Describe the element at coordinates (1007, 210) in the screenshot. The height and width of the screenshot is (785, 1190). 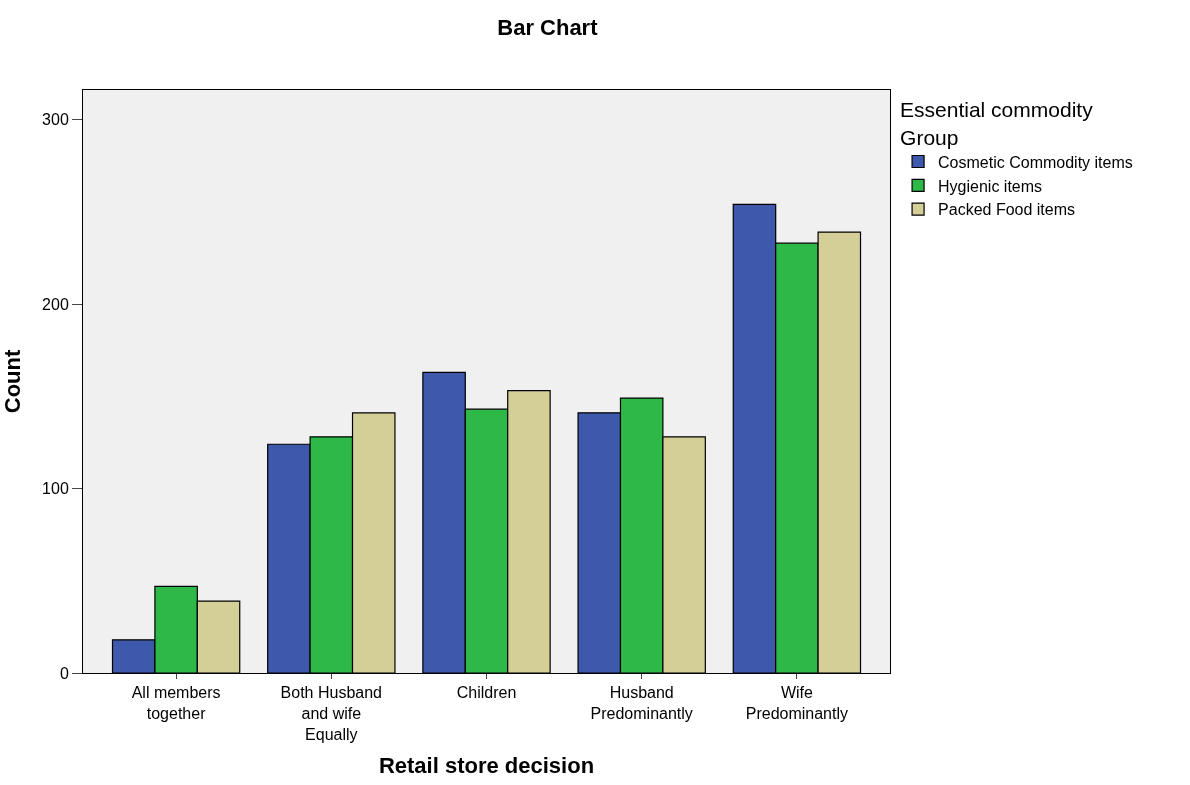
I see `legend-label: Packed Food items` at that location.